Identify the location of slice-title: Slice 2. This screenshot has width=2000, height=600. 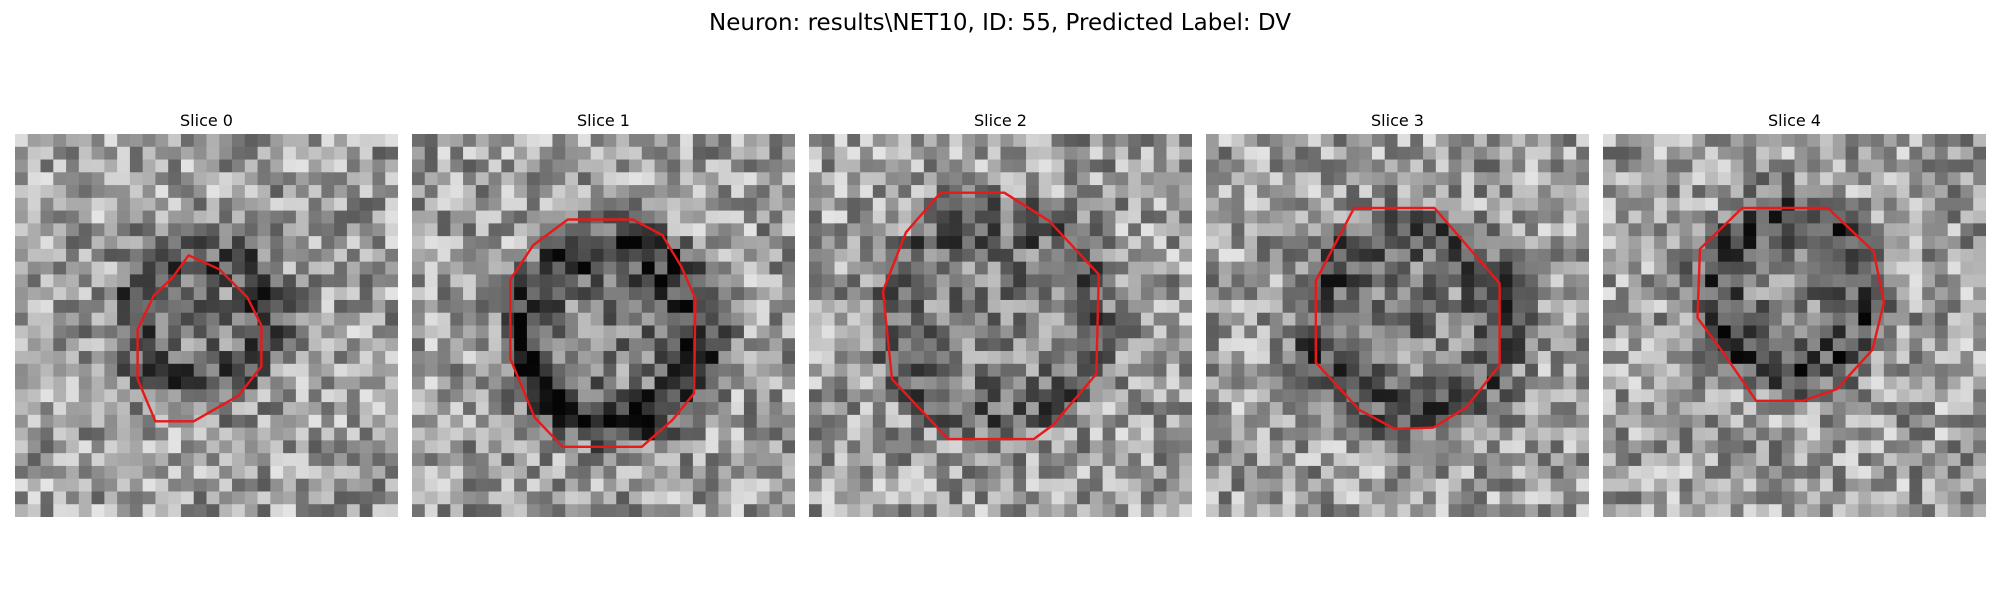
(1000, 120).